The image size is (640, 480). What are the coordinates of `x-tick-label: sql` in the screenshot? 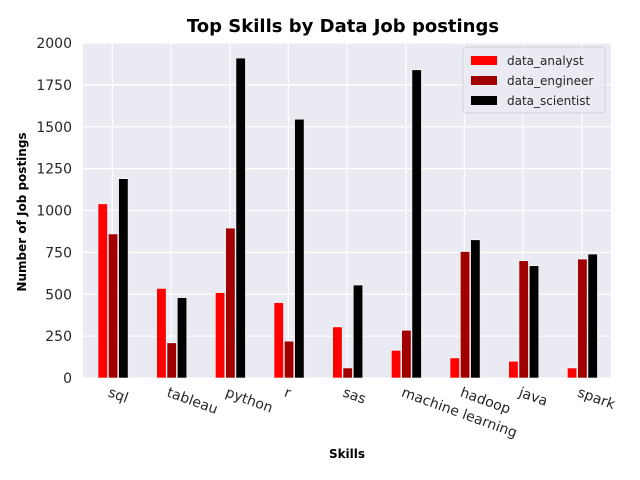 It's located at (118, 396).